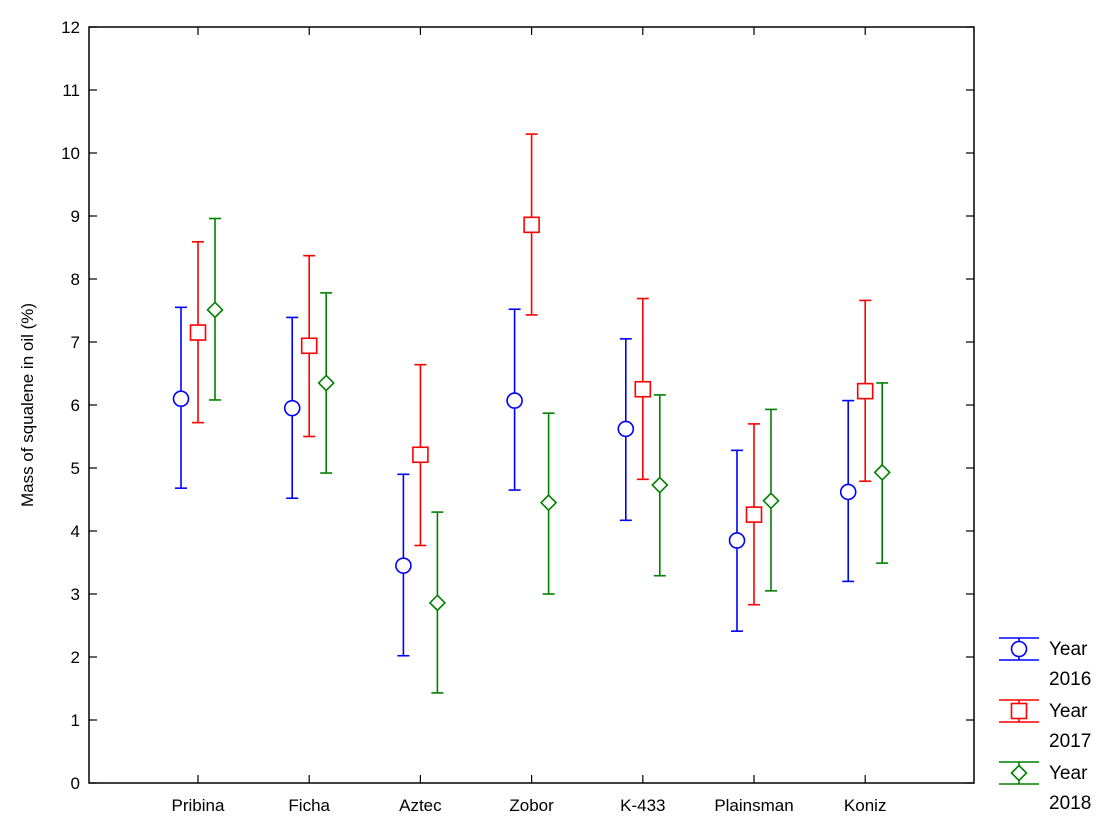  Describe the element at coordinates (70, 27) in the screenshot. I see `y-tick-label: 12` at that location.